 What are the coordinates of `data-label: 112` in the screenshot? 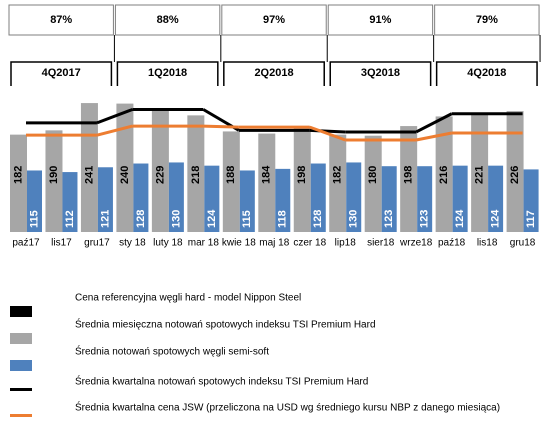 It's located at (70, 219).